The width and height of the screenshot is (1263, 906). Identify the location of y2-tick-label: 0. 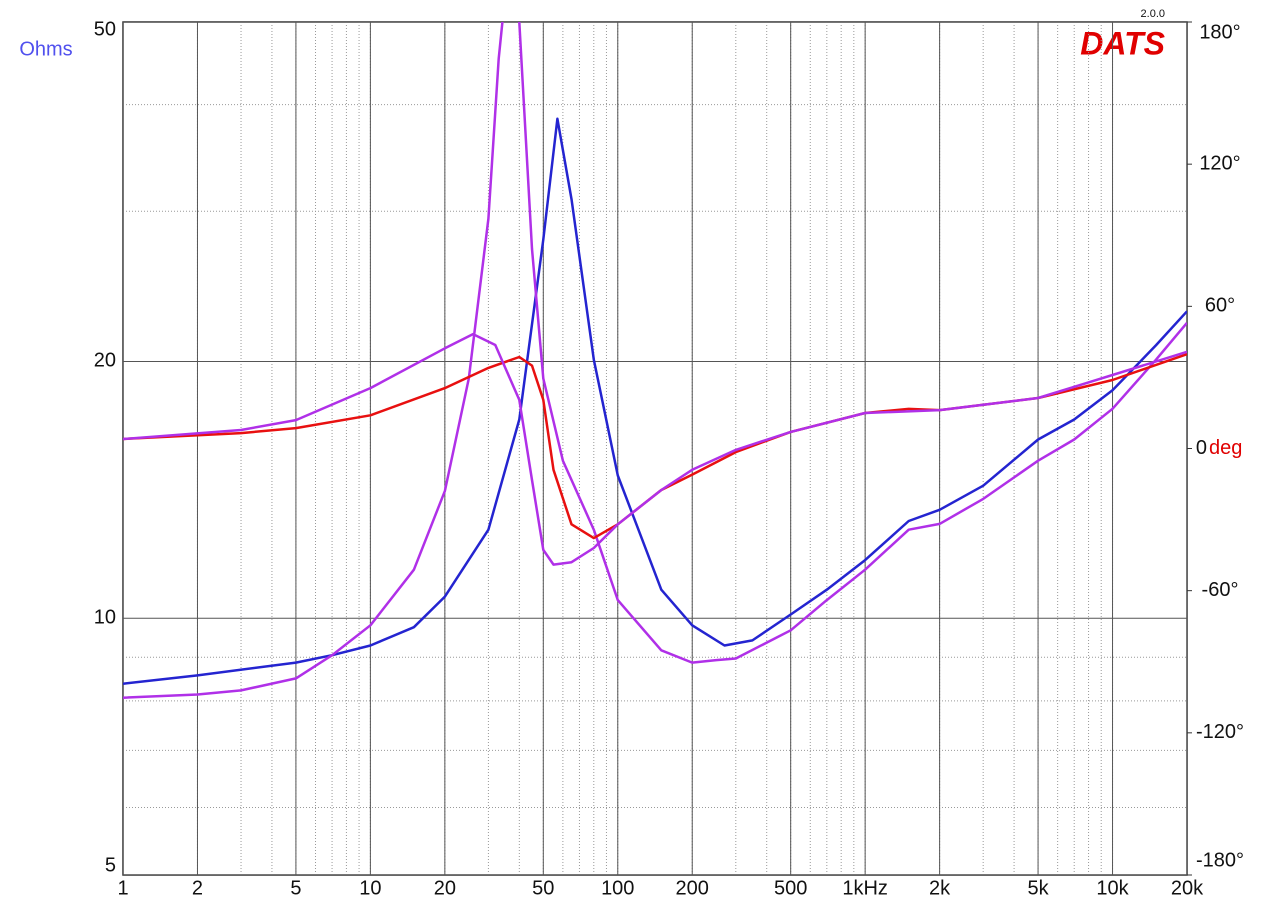
(1201, 448).